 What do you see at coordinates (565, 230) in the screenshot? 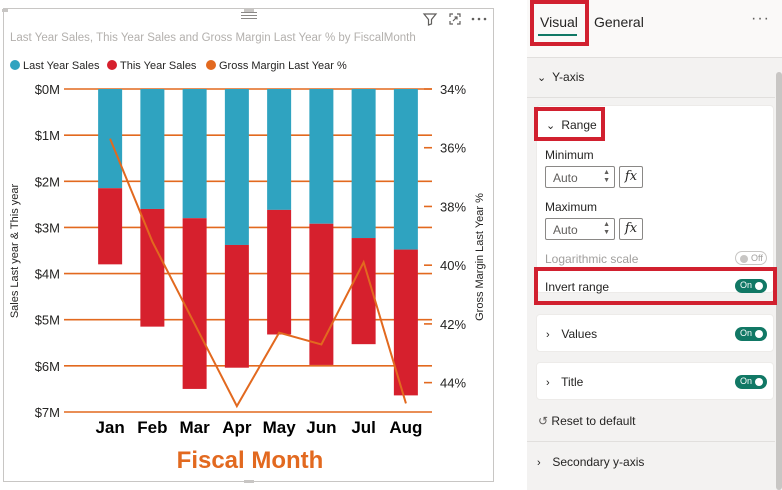
I see `maximum-value: Auto` at bounding box center [565, 230].